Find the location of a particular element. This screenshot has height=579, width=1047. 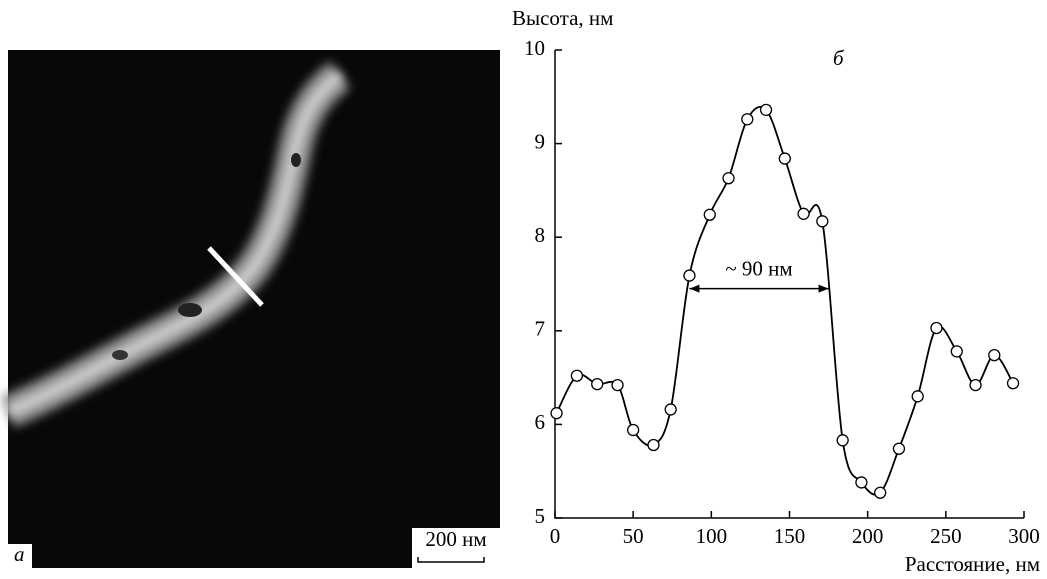

y-tick-label: 7 is located at coordinates (540, 329).